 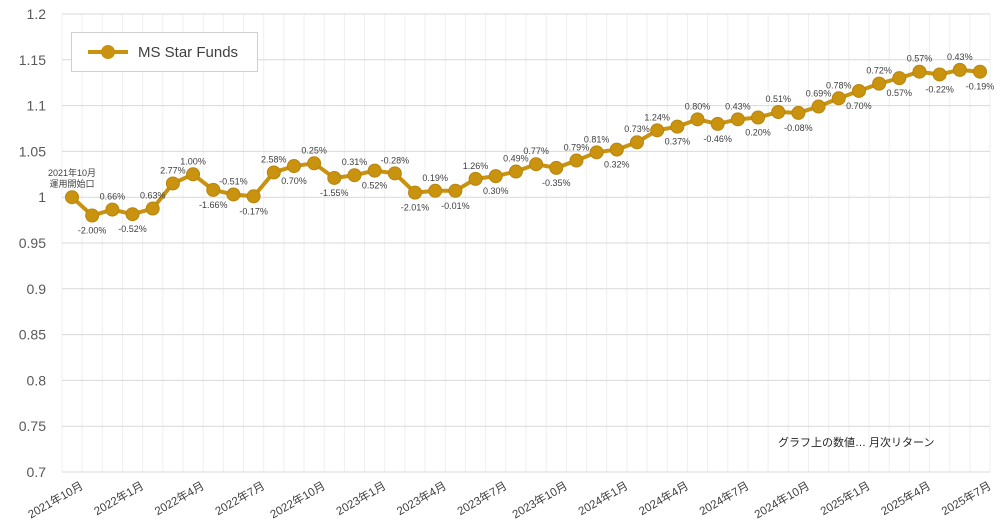 I want to click on legend-label: MS Star Funds, so click(x=188, y=52).